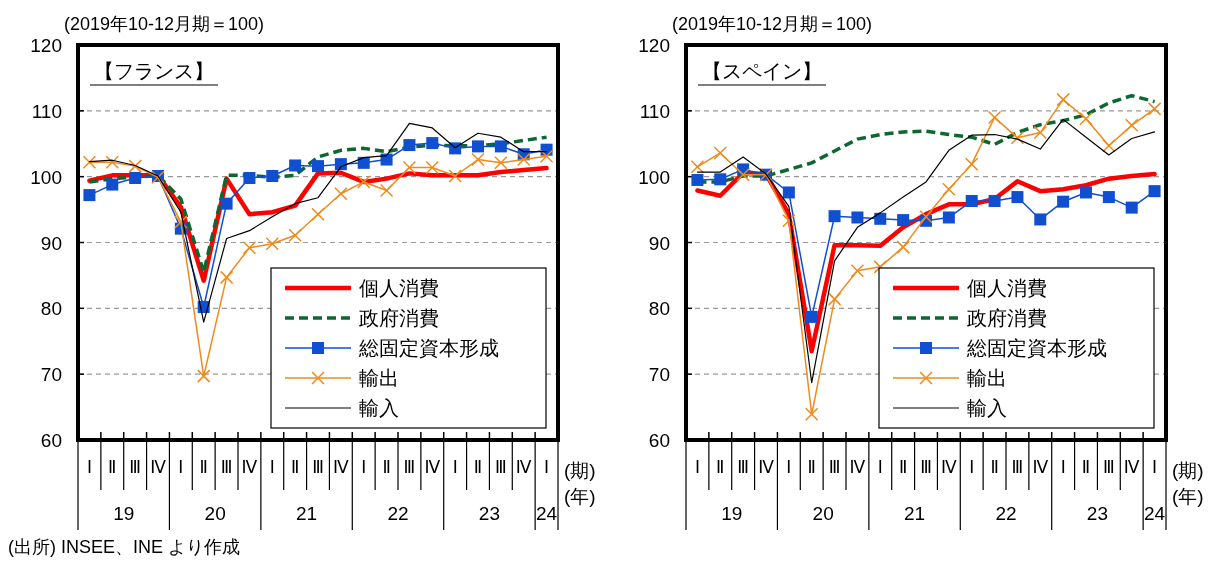 This screenshot has width=1213, height=561. I want to click on y-tick-label: 100, so click(46, 177).